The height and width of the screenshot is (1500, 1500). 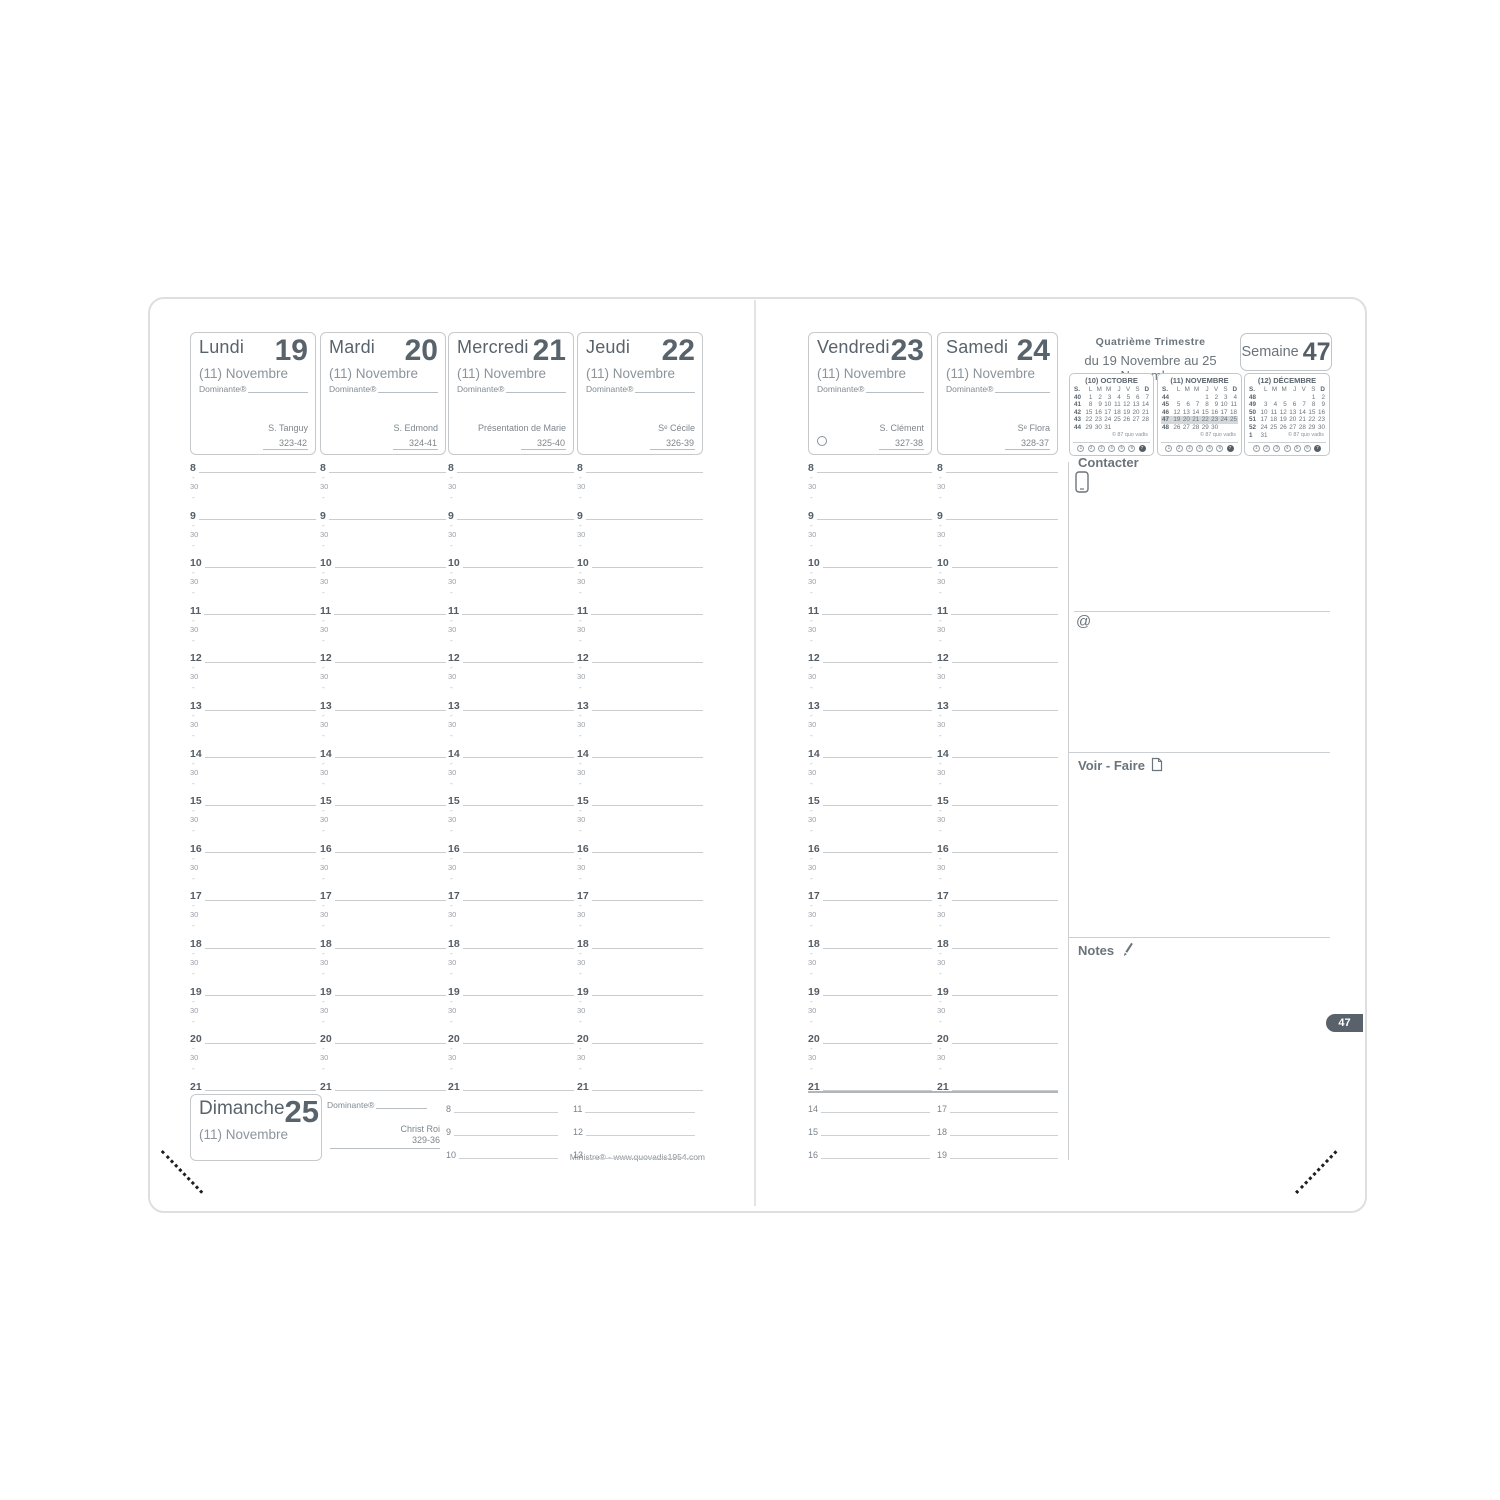 I want to click on day-cell: 15, so click(x=1312, y=412).